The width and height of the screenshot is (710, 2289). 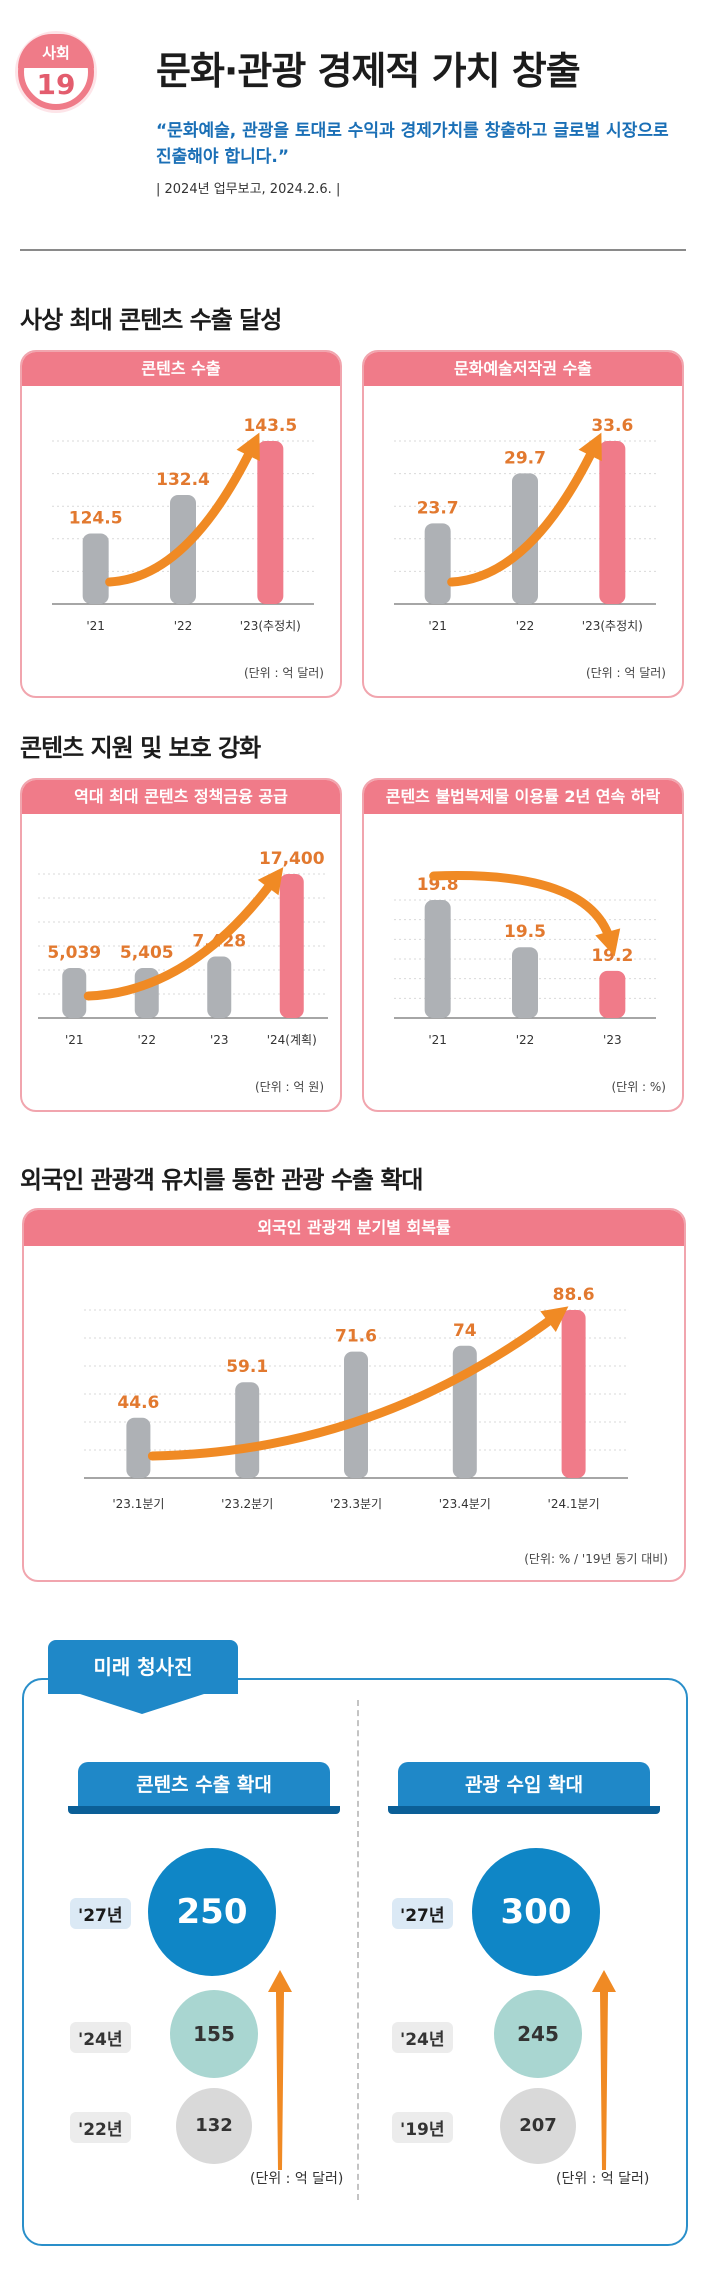 What do you see at coordinates (356, 1337) in the screenshot?
I see `data-label: 71.6` at bounding box center [356, 1337].